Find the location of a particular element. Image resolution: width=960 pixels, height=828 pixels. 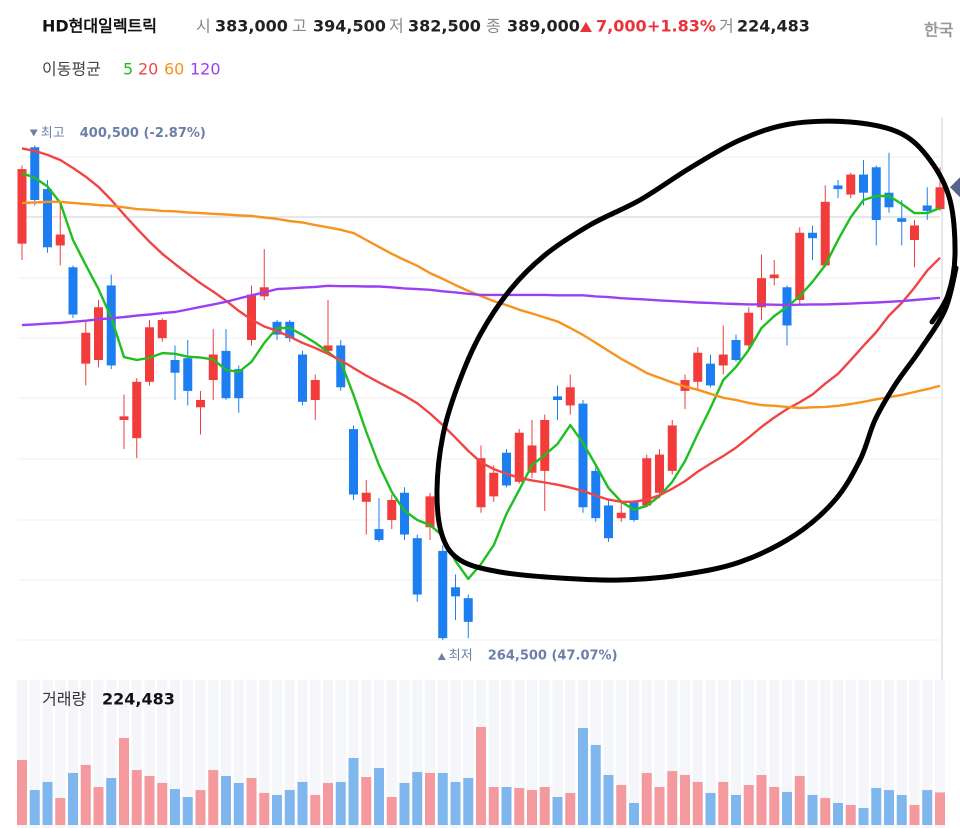

volume-title: 거래량 is located at coordinates (64, 699).